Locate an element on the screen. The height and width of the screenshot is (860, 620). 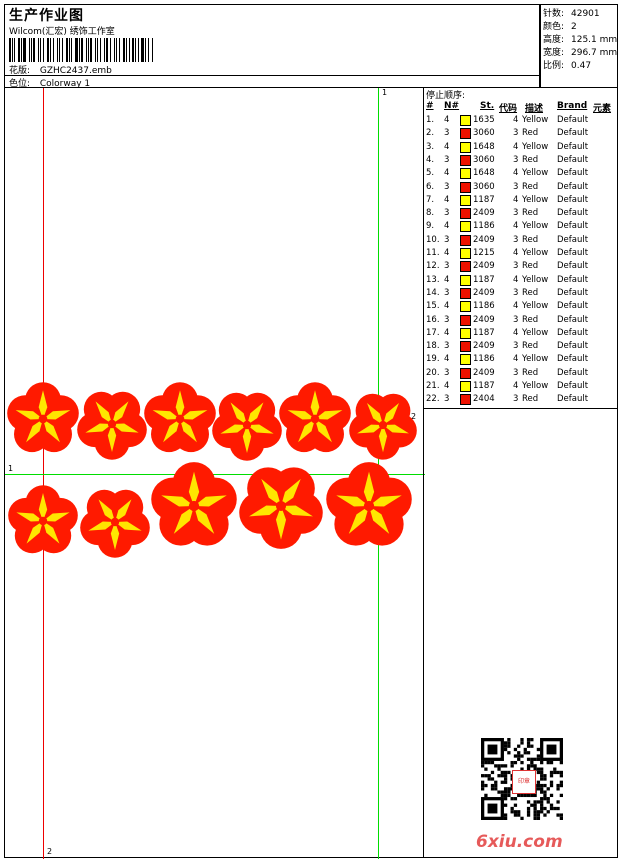
scale-value: 0.47 is located at coordinates (581, 66).